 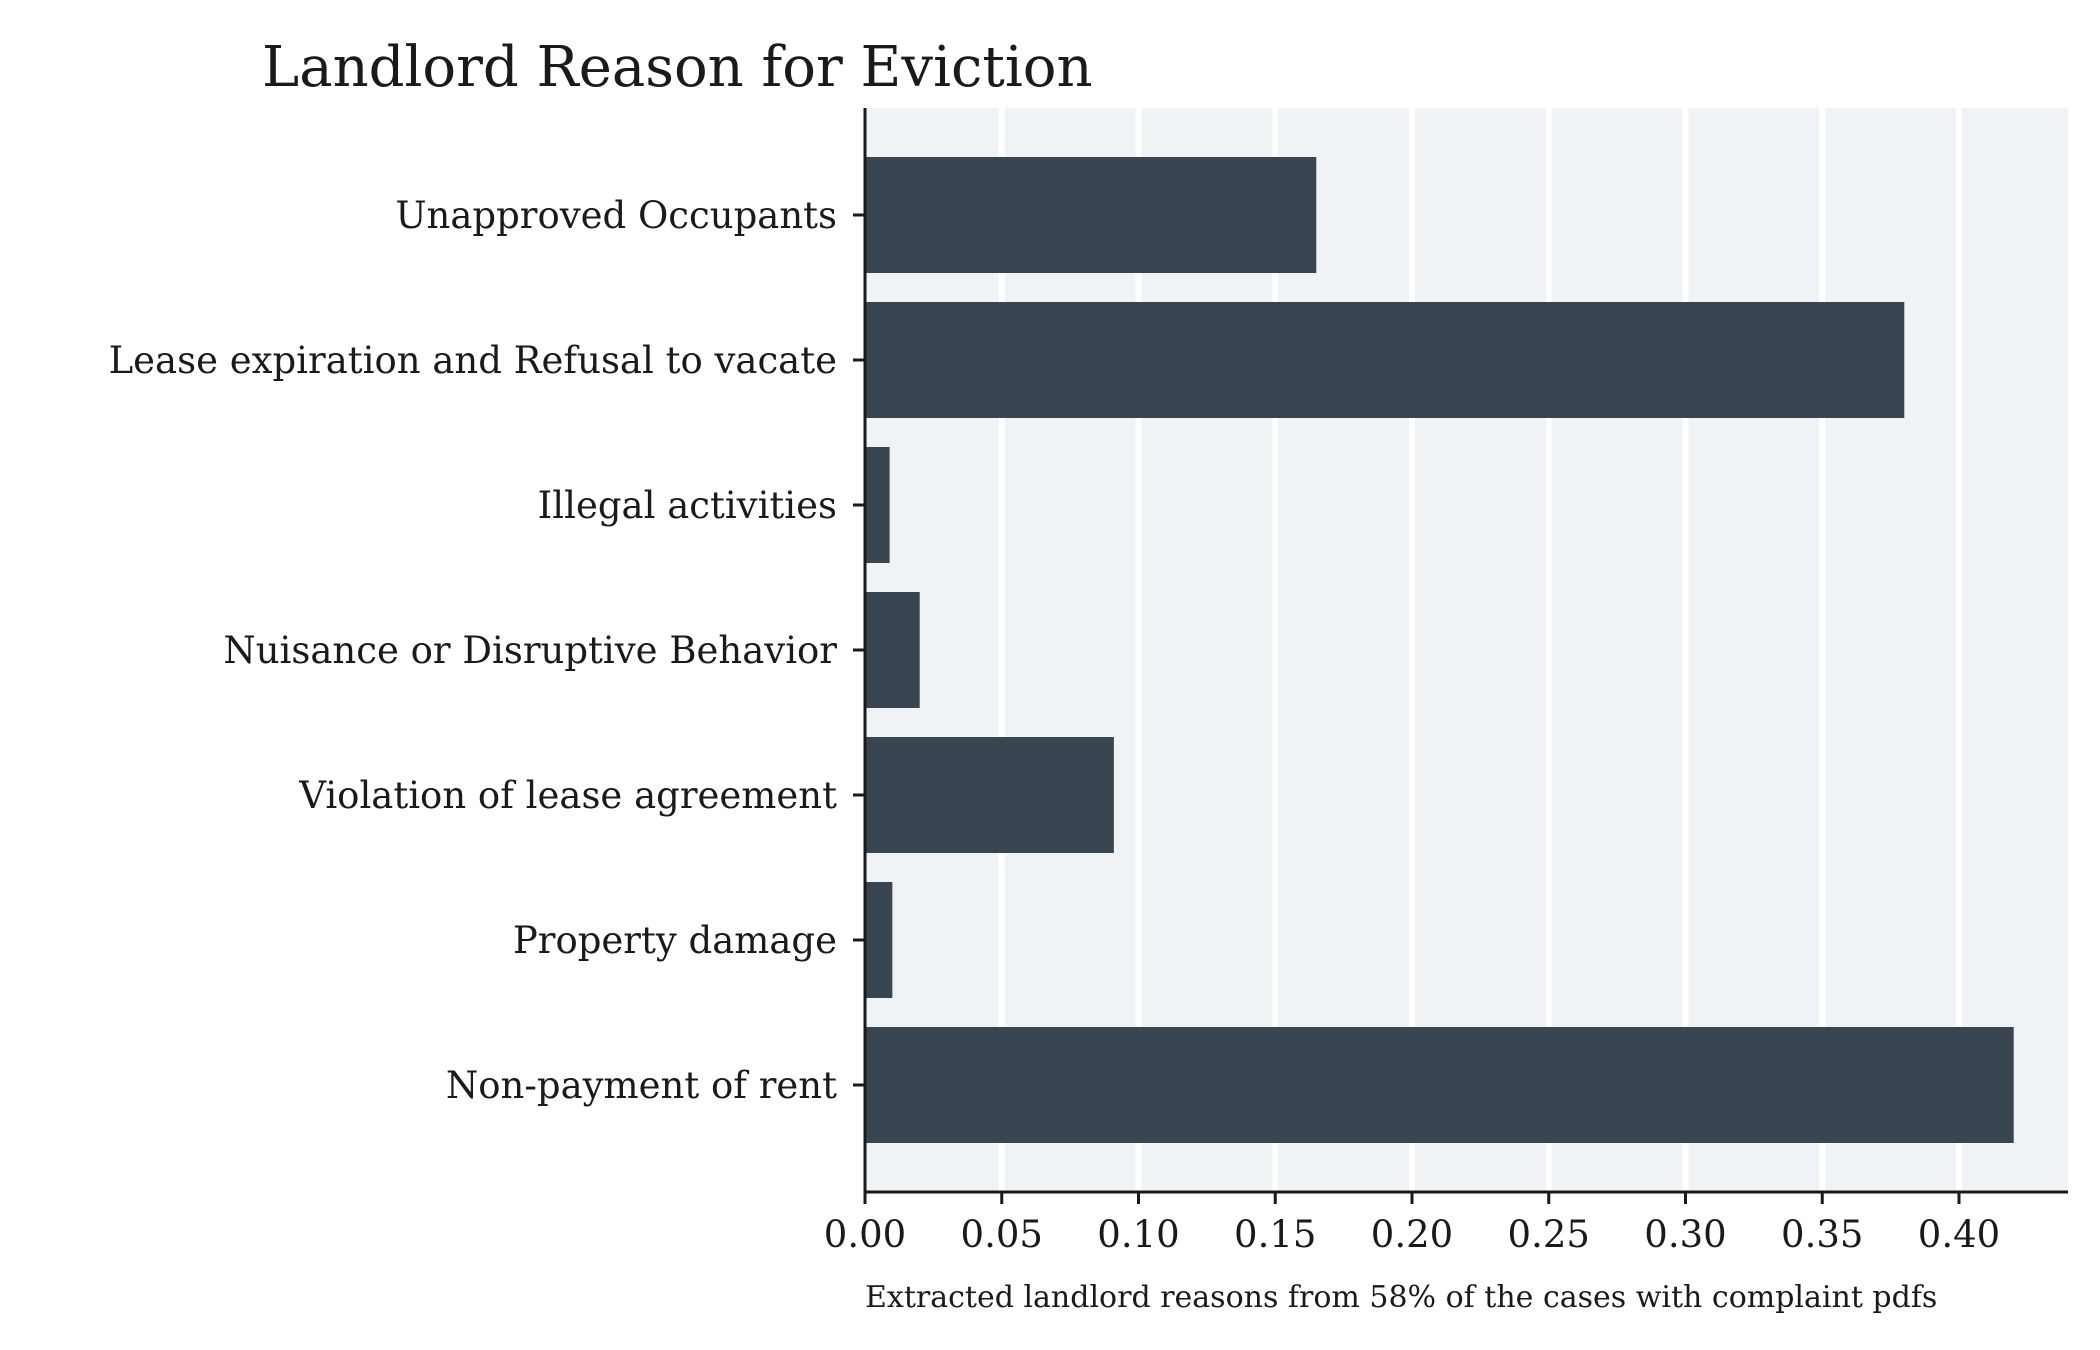 I want to click on x-tick-label-2: 0.10, so click(x=1138, y=1234).